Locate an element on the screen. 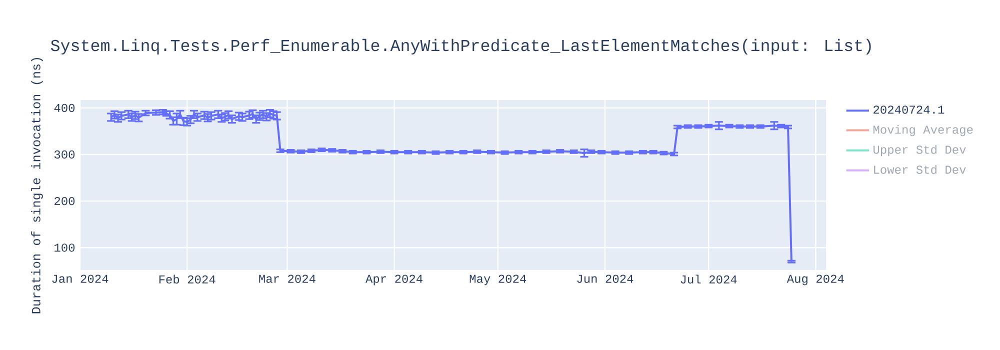 The height and width of the screenshot is (350, 1000). y-tick-label: 100 is located at coordinates (64, 248).